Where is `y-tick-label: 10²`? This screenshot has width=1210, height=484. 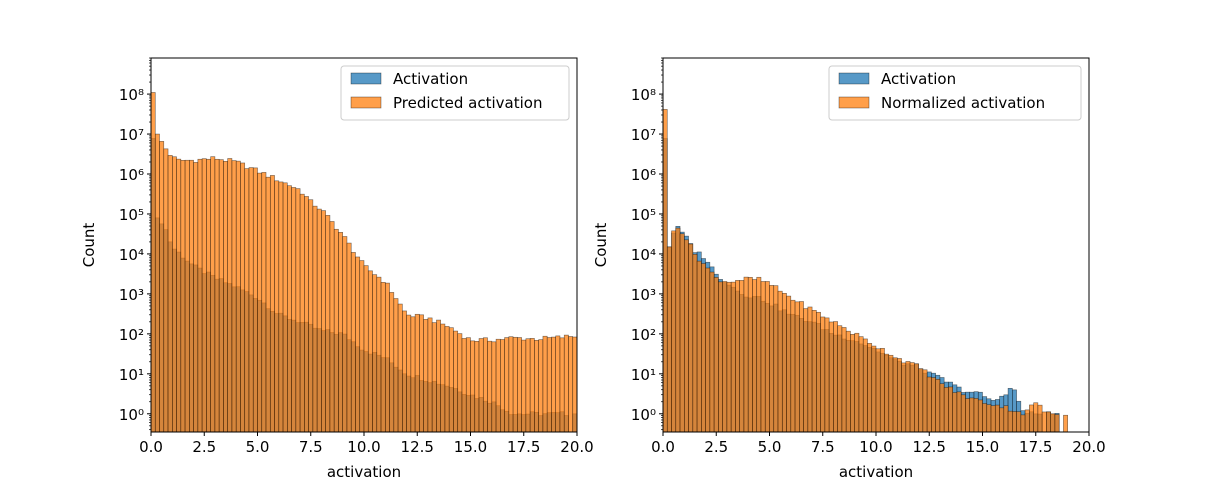 y-tick-label: 10² is located at coordinates (131, 335).